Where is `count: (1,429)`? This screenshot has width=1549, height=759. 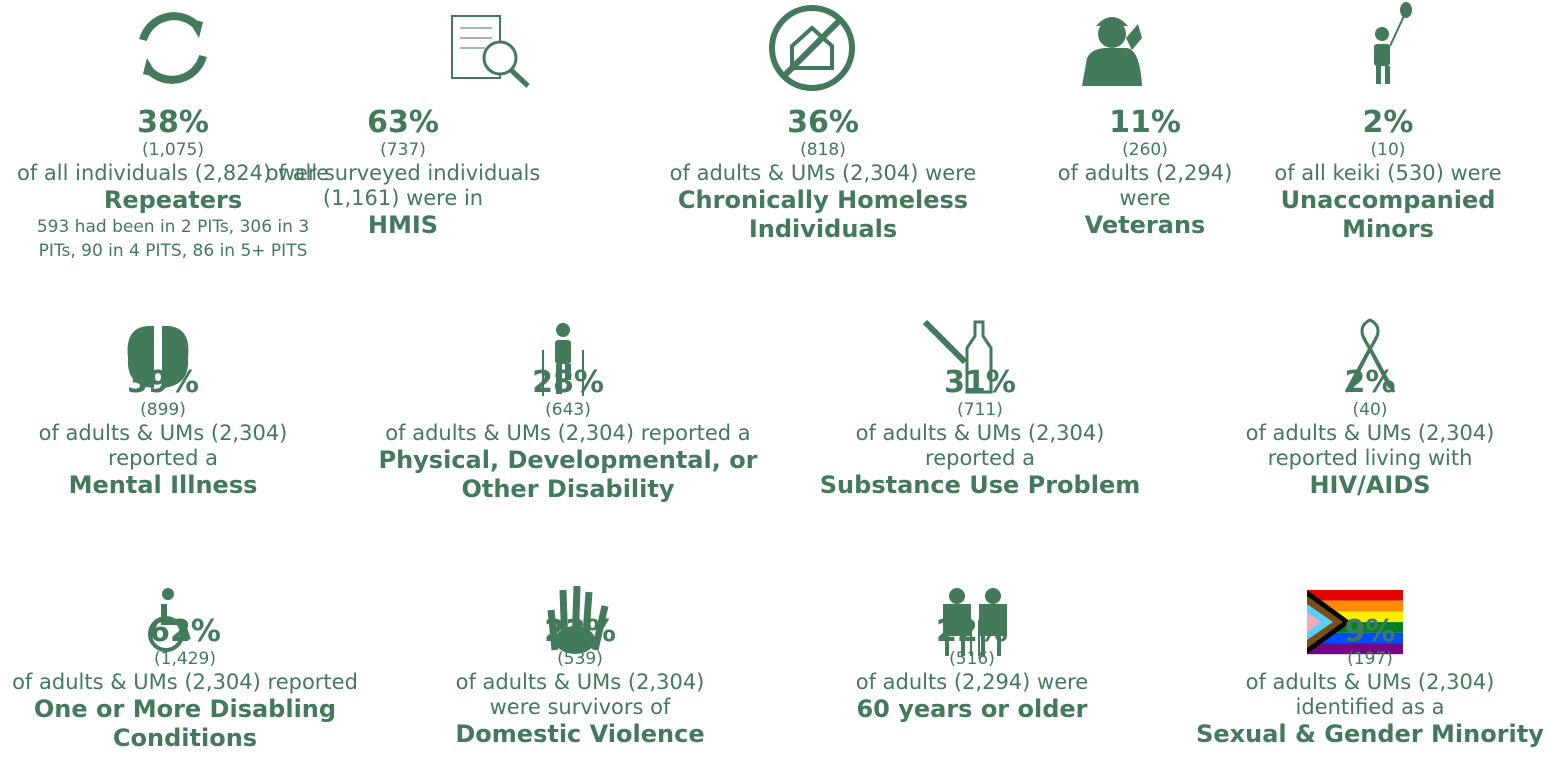 count: (1,429) is located at coordinates (185, 659).